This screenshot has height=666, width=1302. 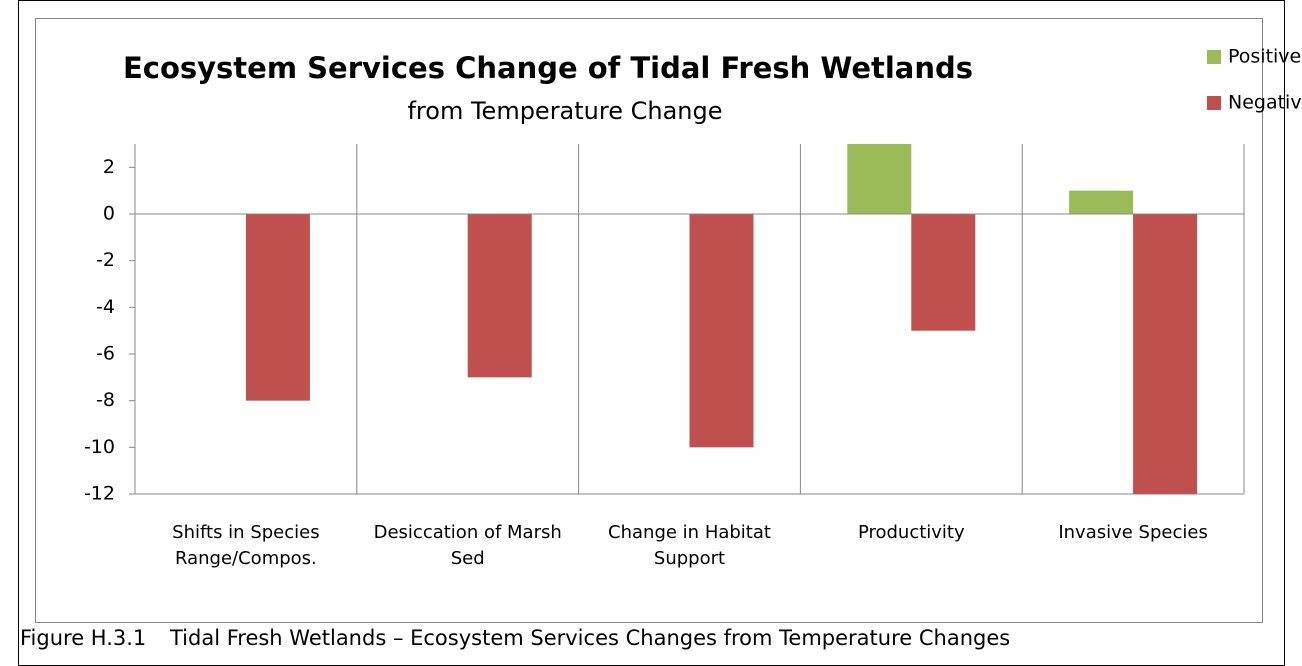 What do you see at coordinates (99, 447) in the screenshot?
I see `y-tick-label: -10` at bounding box center [99, 447].